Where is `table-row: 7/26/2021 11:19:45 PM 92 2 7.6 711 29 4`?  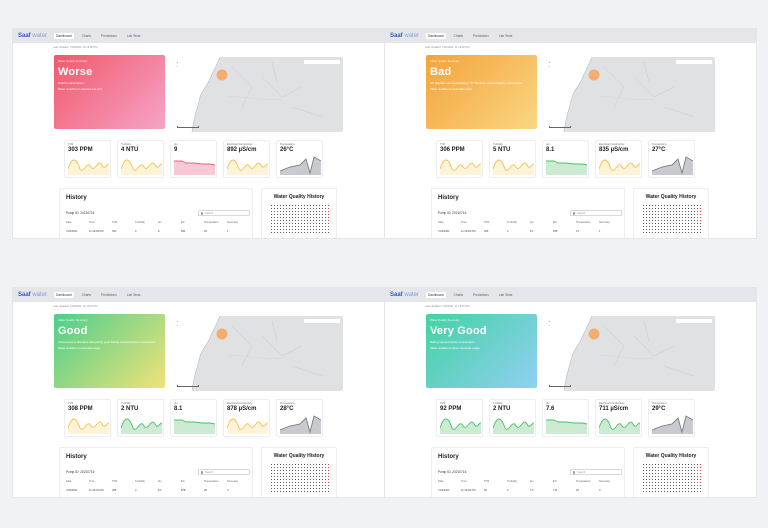
table-row: 7/26/2021 11:19:45 PM 92 2 7.6 711 29 4 is located at coordinates (530, 490).